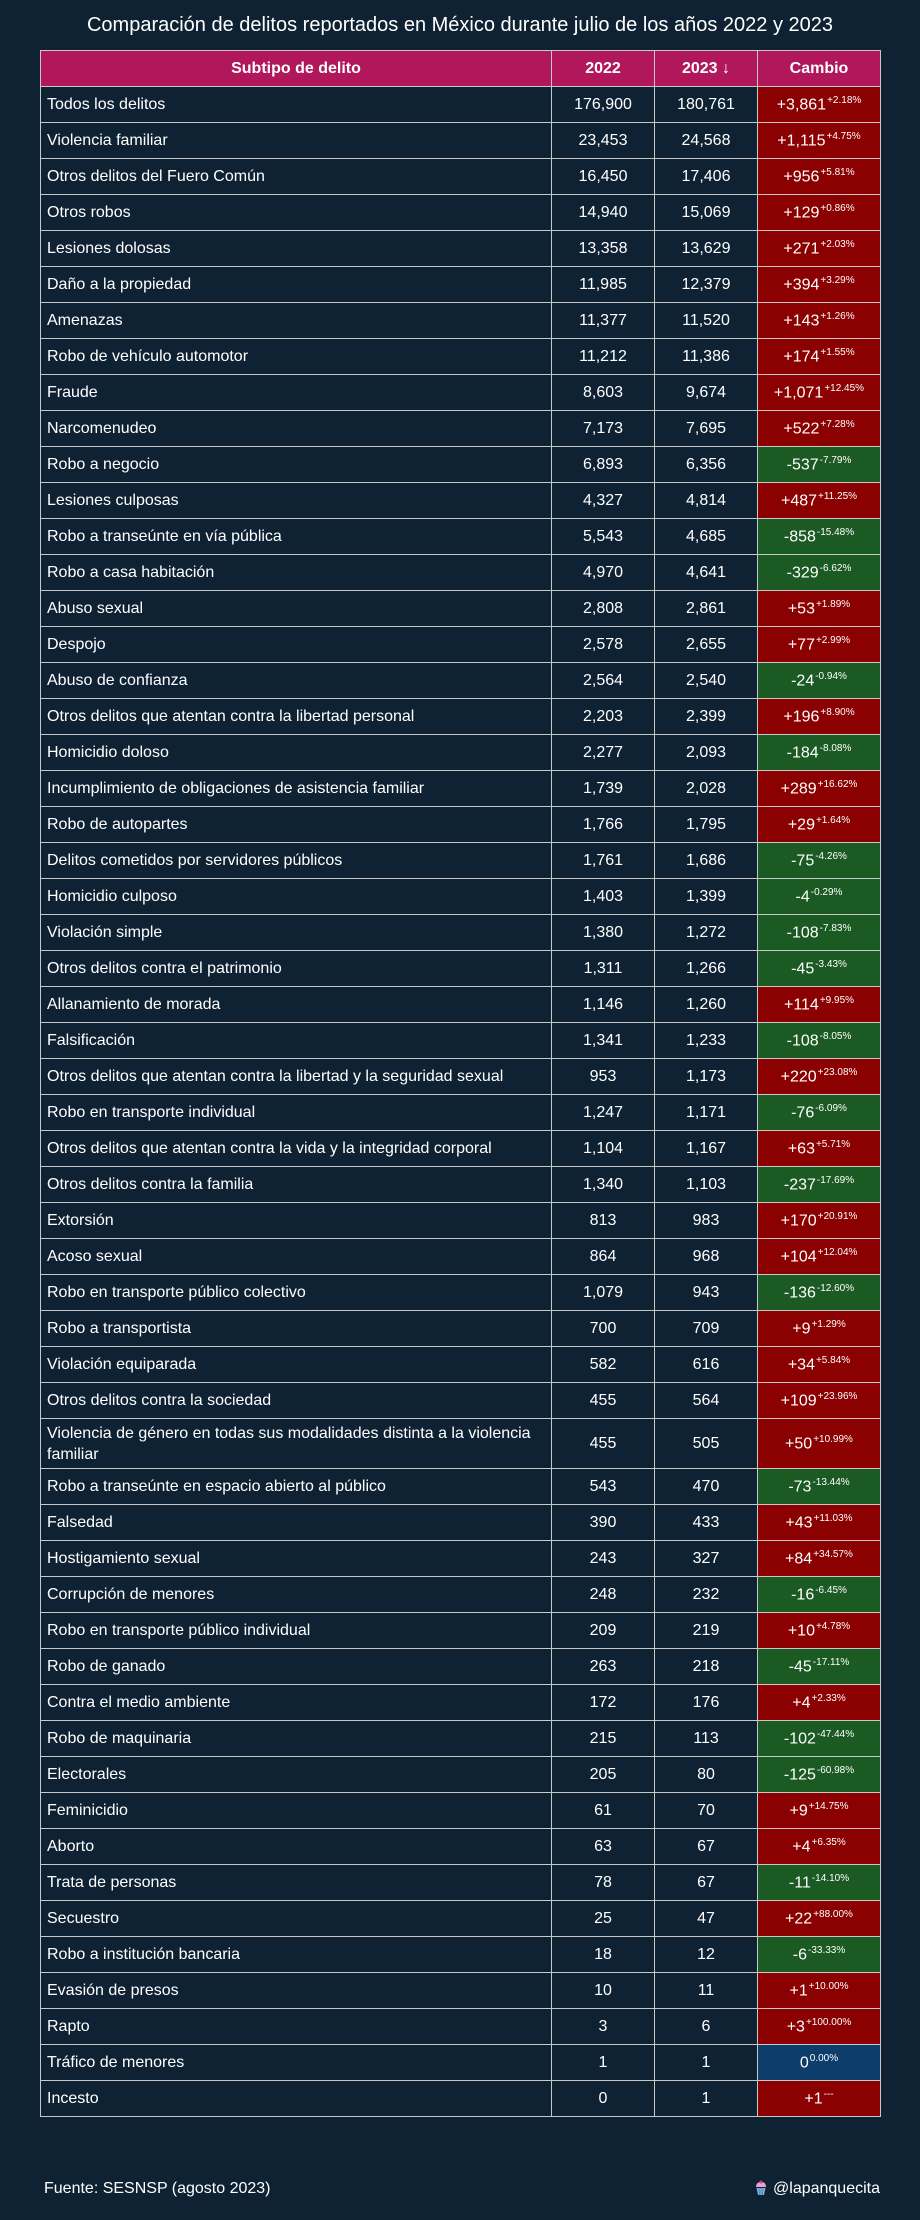 The width and height of the screenshot is (920, 2220). What do you see at coordinates (603, 1256) in the screenshot?
I see `cell-2022: 864` at bounding box center [603, 1256].